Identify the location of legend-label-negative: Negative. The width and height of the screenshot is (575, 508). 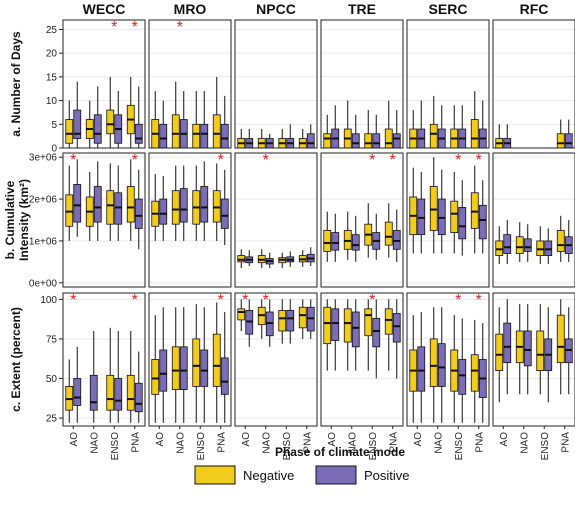
(268, 475).